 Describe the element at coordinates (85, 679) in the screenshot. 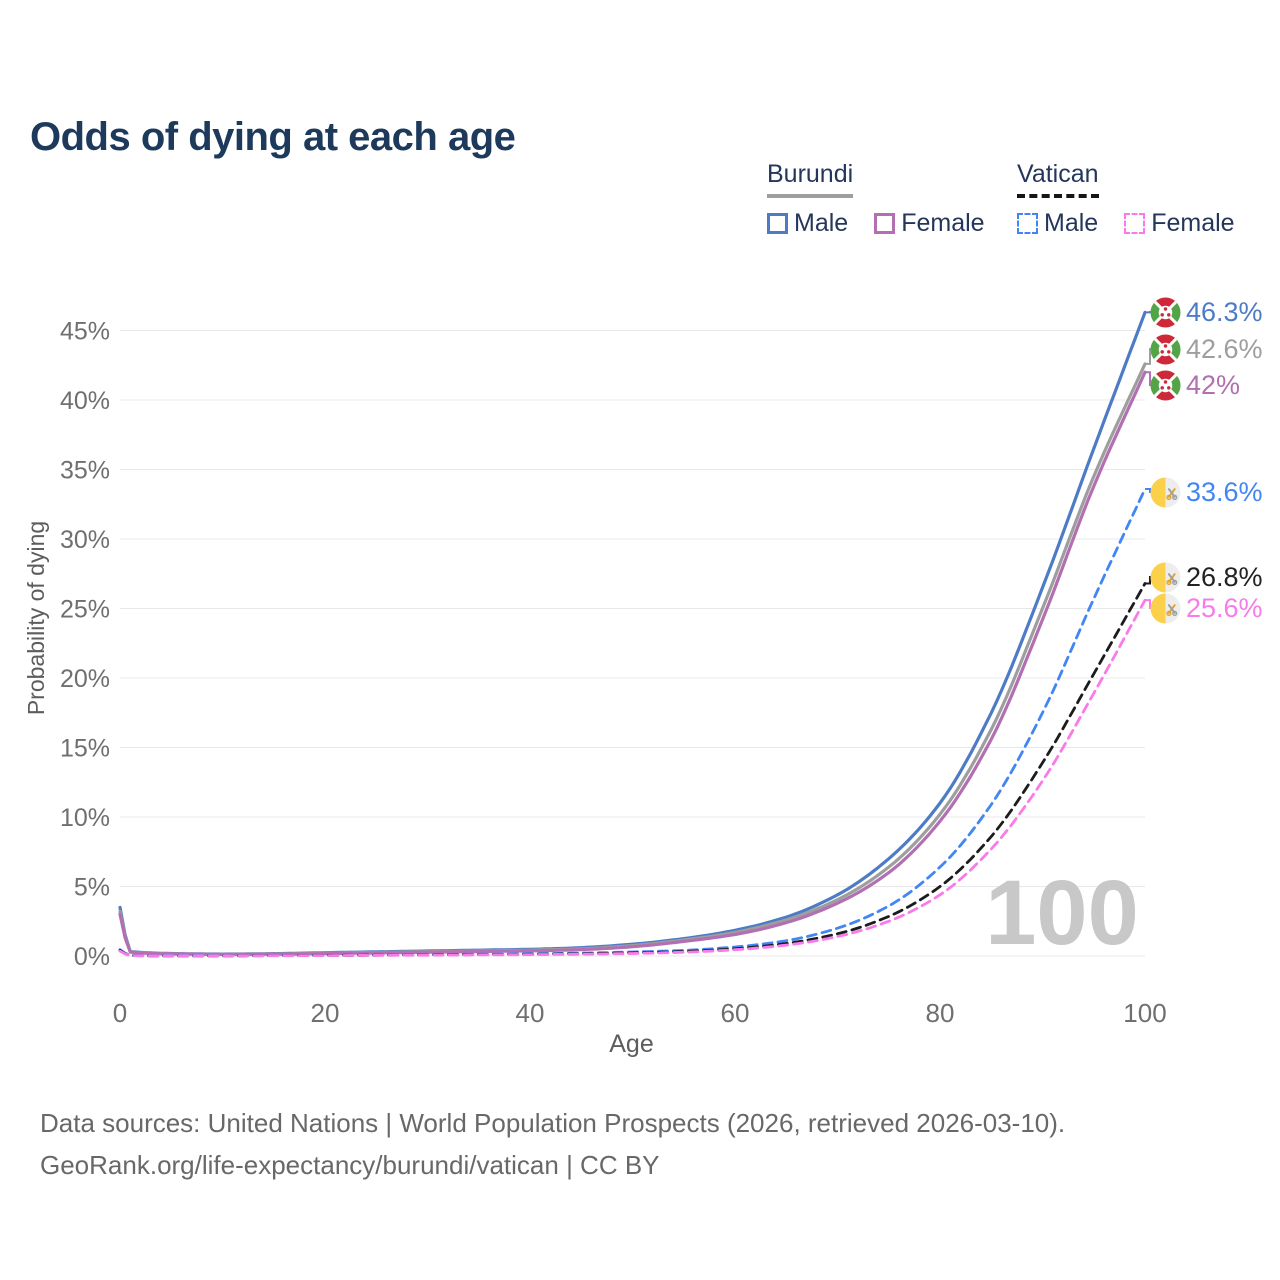

I see `y-tick-label: 20%` at that location.